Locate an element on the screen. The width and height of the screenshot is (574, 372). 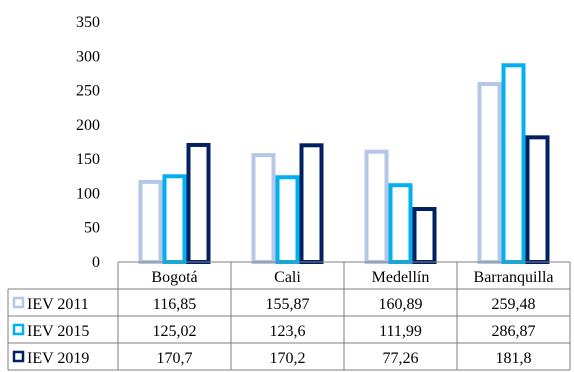
y-axis: 0 50 100 150 200 250 300 350 is located at coordinates (88, 142).